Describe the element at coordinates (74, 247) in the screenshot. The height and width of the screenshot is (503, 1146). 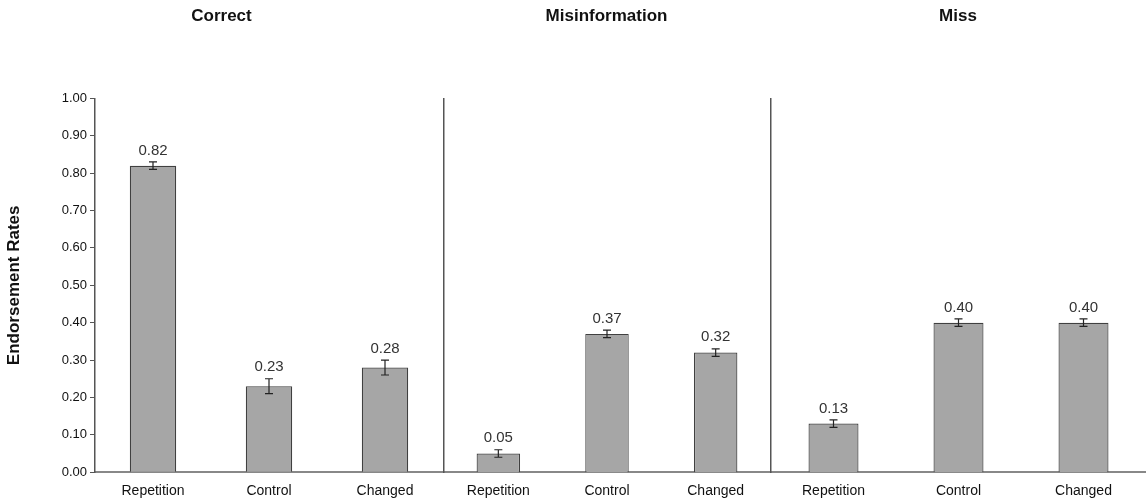
I see `y-tick-label: 0.60` at that location.